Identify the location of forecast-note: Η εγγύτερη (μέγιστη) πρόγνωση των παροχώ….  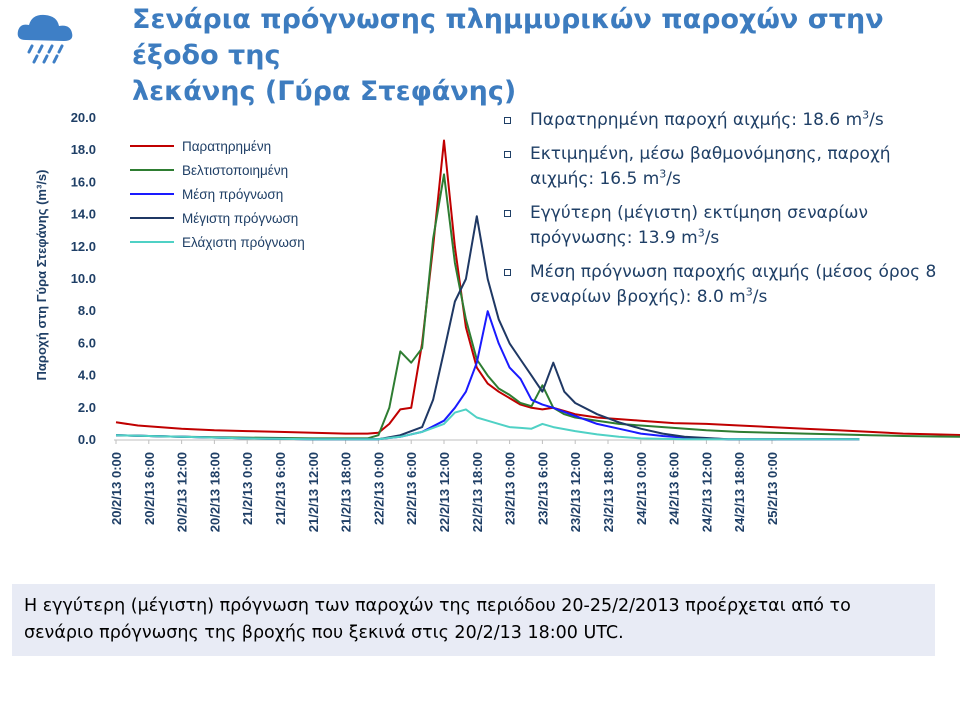
(473, 620).